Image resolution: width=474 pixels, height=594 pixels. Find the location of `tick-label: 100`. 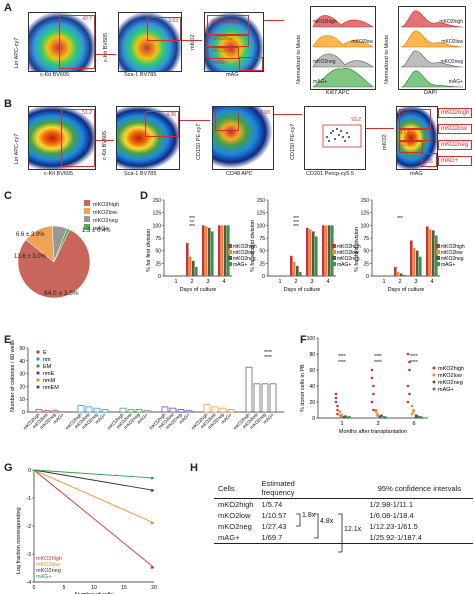

tick-label: 100 is located at coordinates (311, 339).